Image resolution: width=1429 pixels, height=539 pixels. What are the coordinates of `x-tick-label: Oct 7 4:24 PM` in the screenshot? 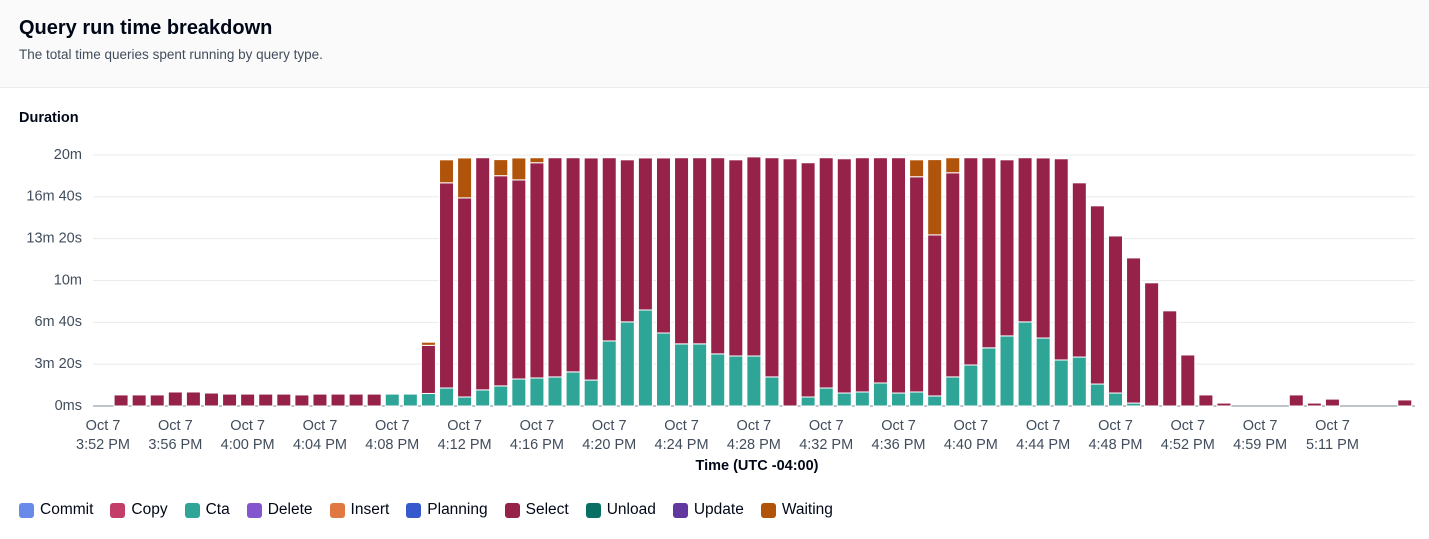 It's located at (681, 435).